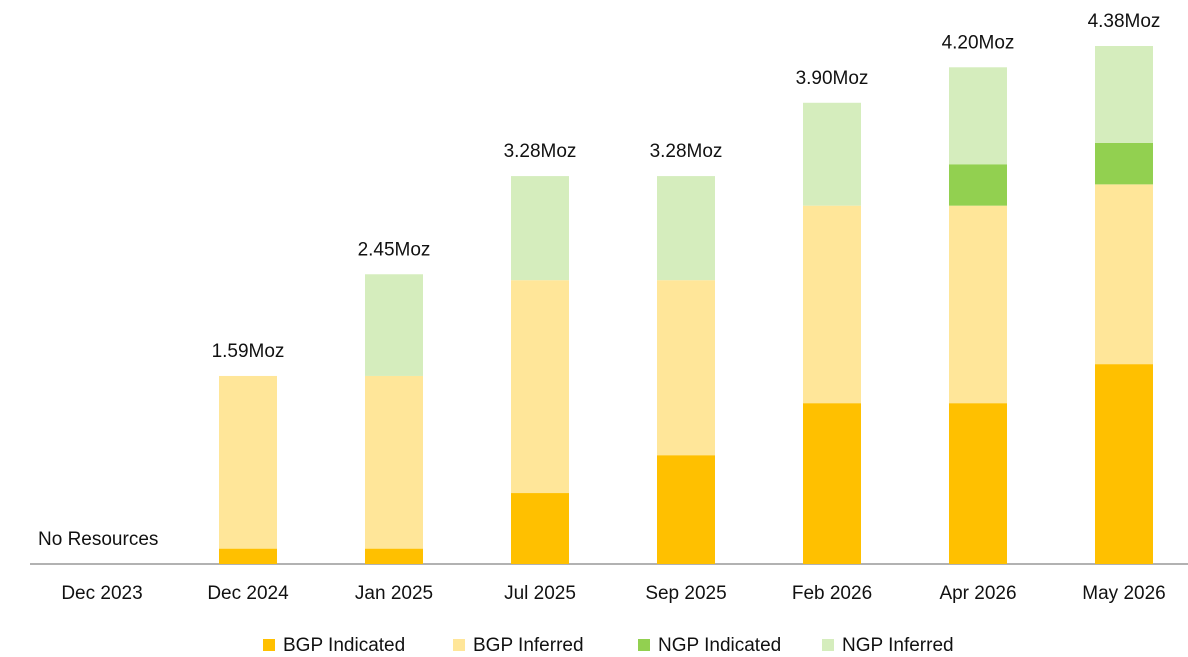 This screenshot has height=657, width=1188. What do you see at coordinates (248, 593) in the screenshot?
I see `x-tick-label: Dec 2024` at bounding box center [248, 593].